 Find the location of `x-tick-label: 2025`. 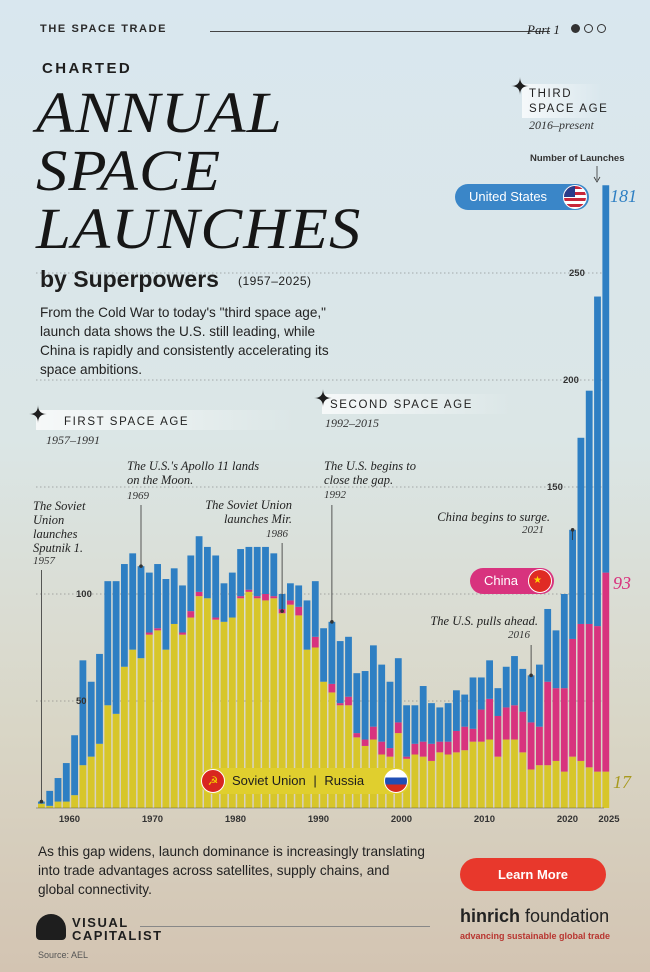

x-tick-label: 2025 is located at coordinates (609, 819).